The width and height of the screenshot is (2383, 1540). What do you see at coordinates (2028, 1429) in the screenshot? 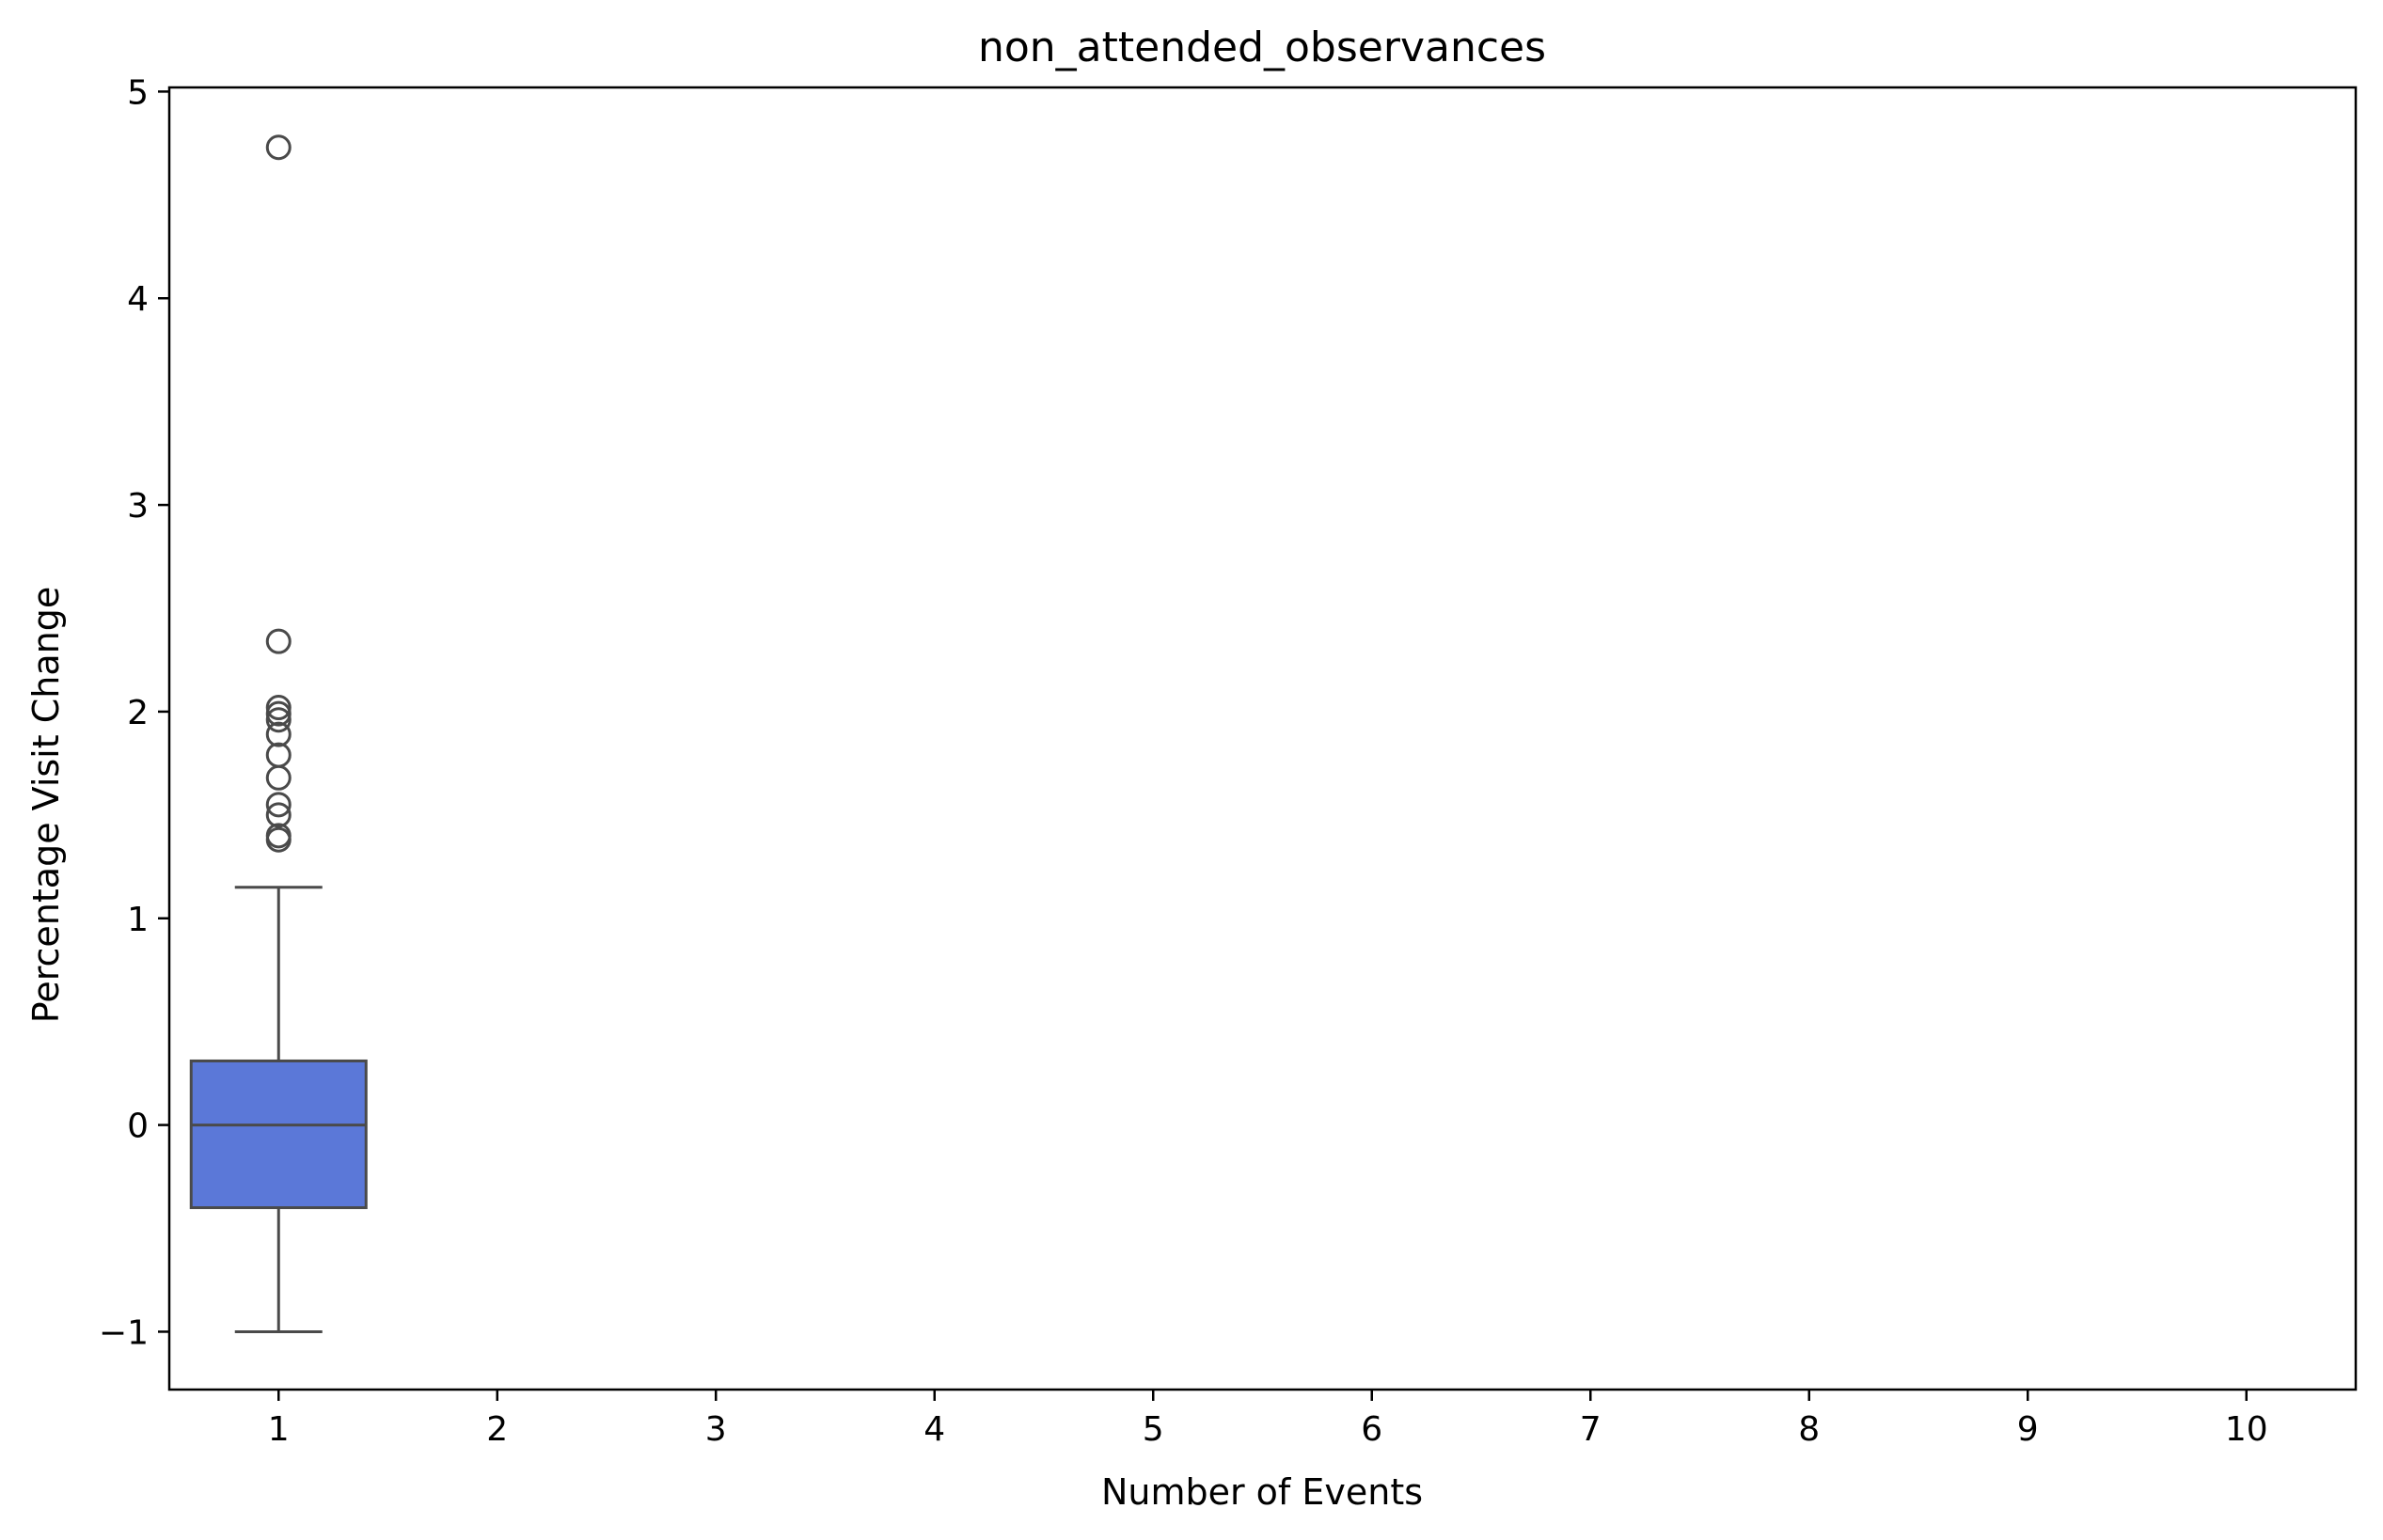
I see `x-tick-label: 9` at bounding box center [2028, 1429].